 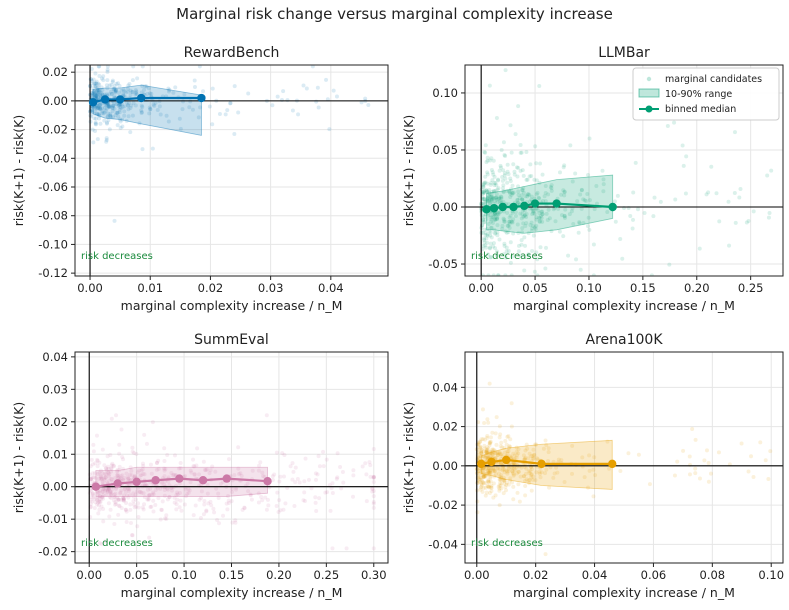 I want to click on panel-title: SummEval, so click(x=231, y=340).